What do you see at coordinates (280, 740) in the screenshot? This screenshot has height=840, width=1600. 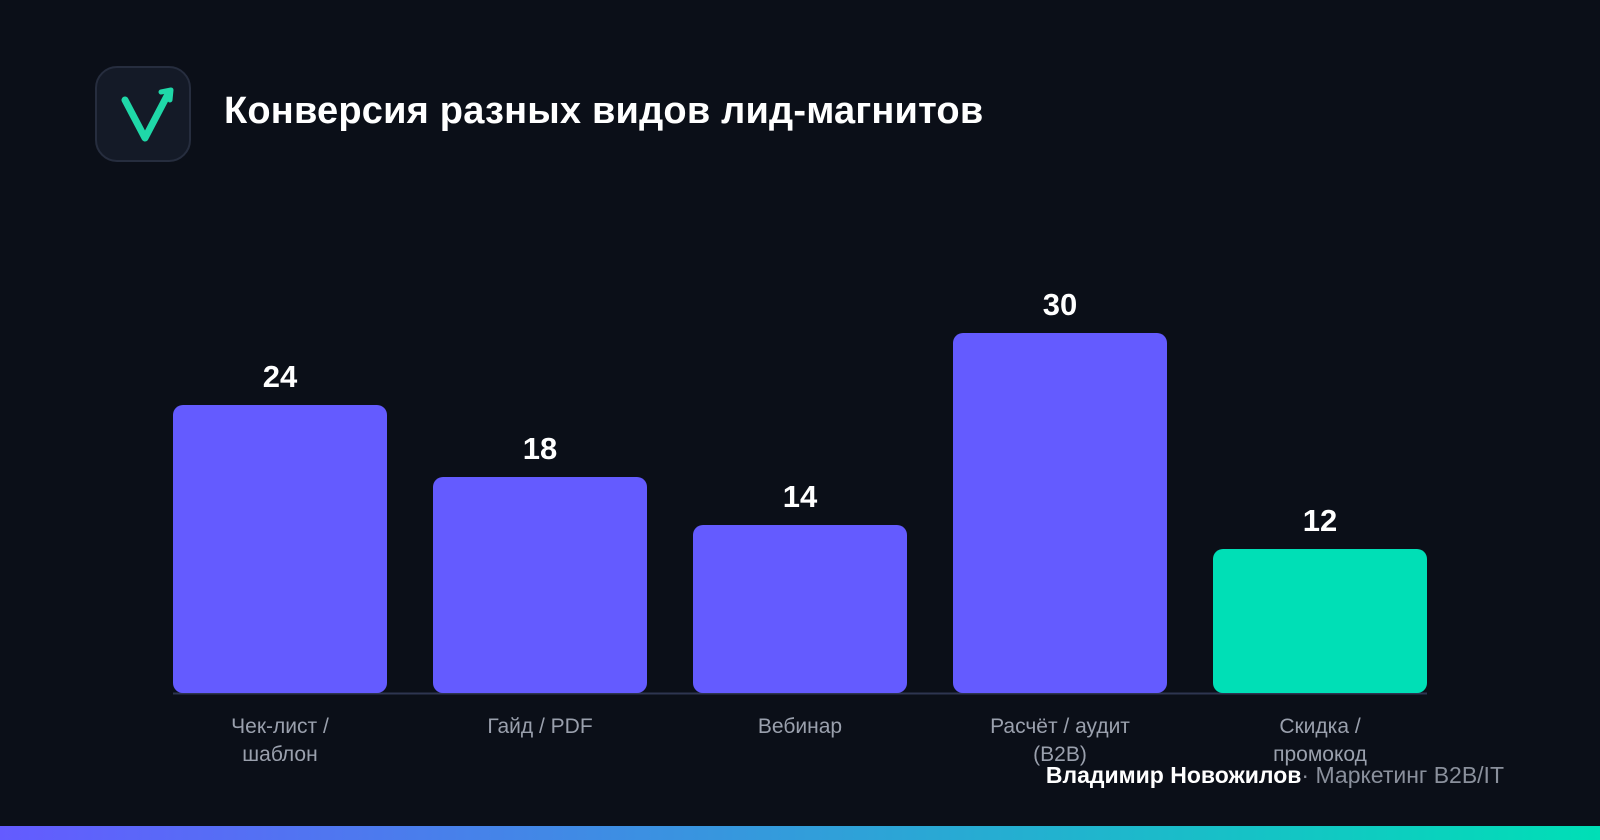 I see `category-label-0: Чек-лист / шаблон` at bounding box center [280, 740].